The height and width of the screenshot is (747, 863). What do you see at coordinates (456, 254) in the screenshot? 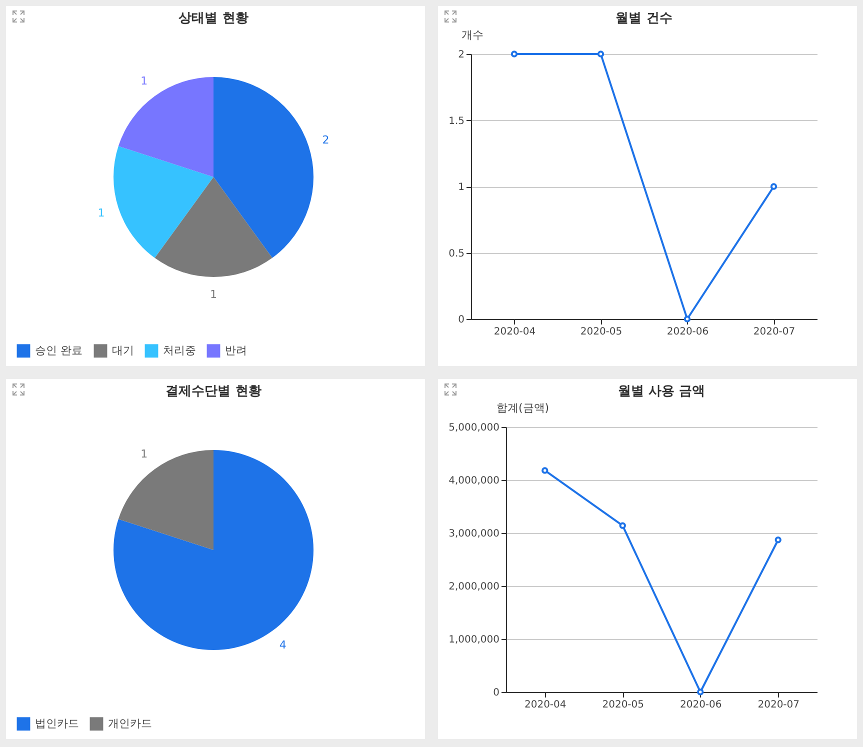
I see `y-tick-label: 0.5` at bounding box center [456, 254].